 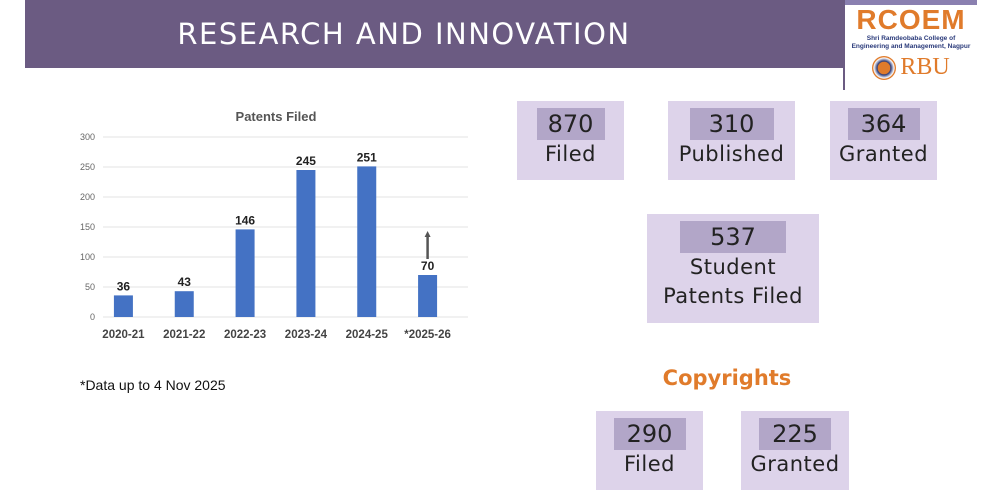 What do you see at coordinates (925, 67) in the screenshot?
I see `rbu-text: RBU` at bounding box center [925, 67].